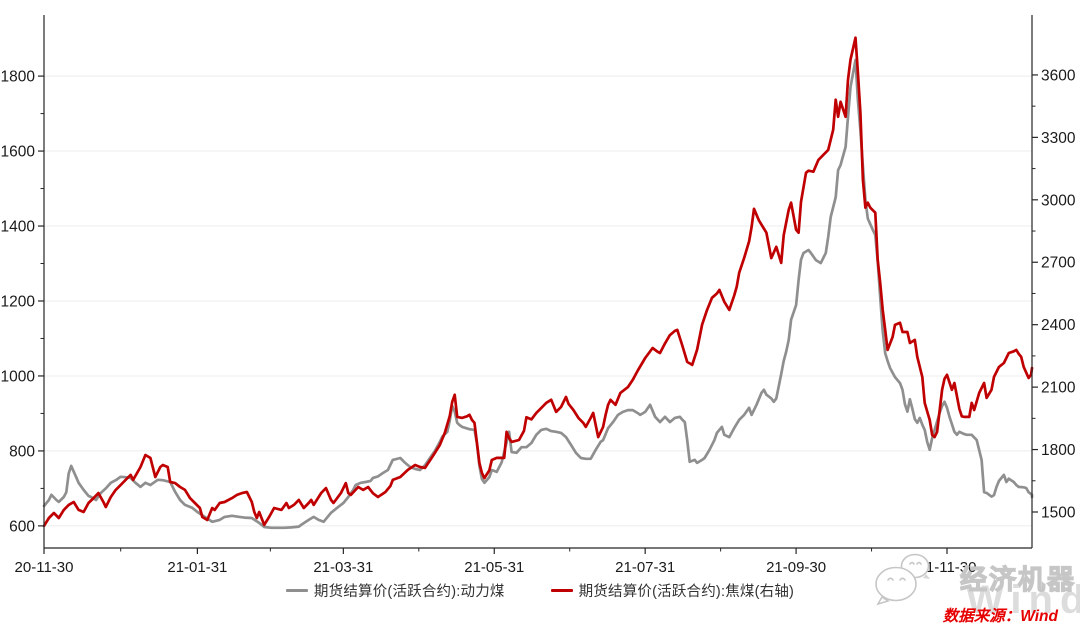  What do you see at coordinates (18, 77) in the screenshot?
I see `y-left-tick-label: 1800` at bounding box center [18, 77].